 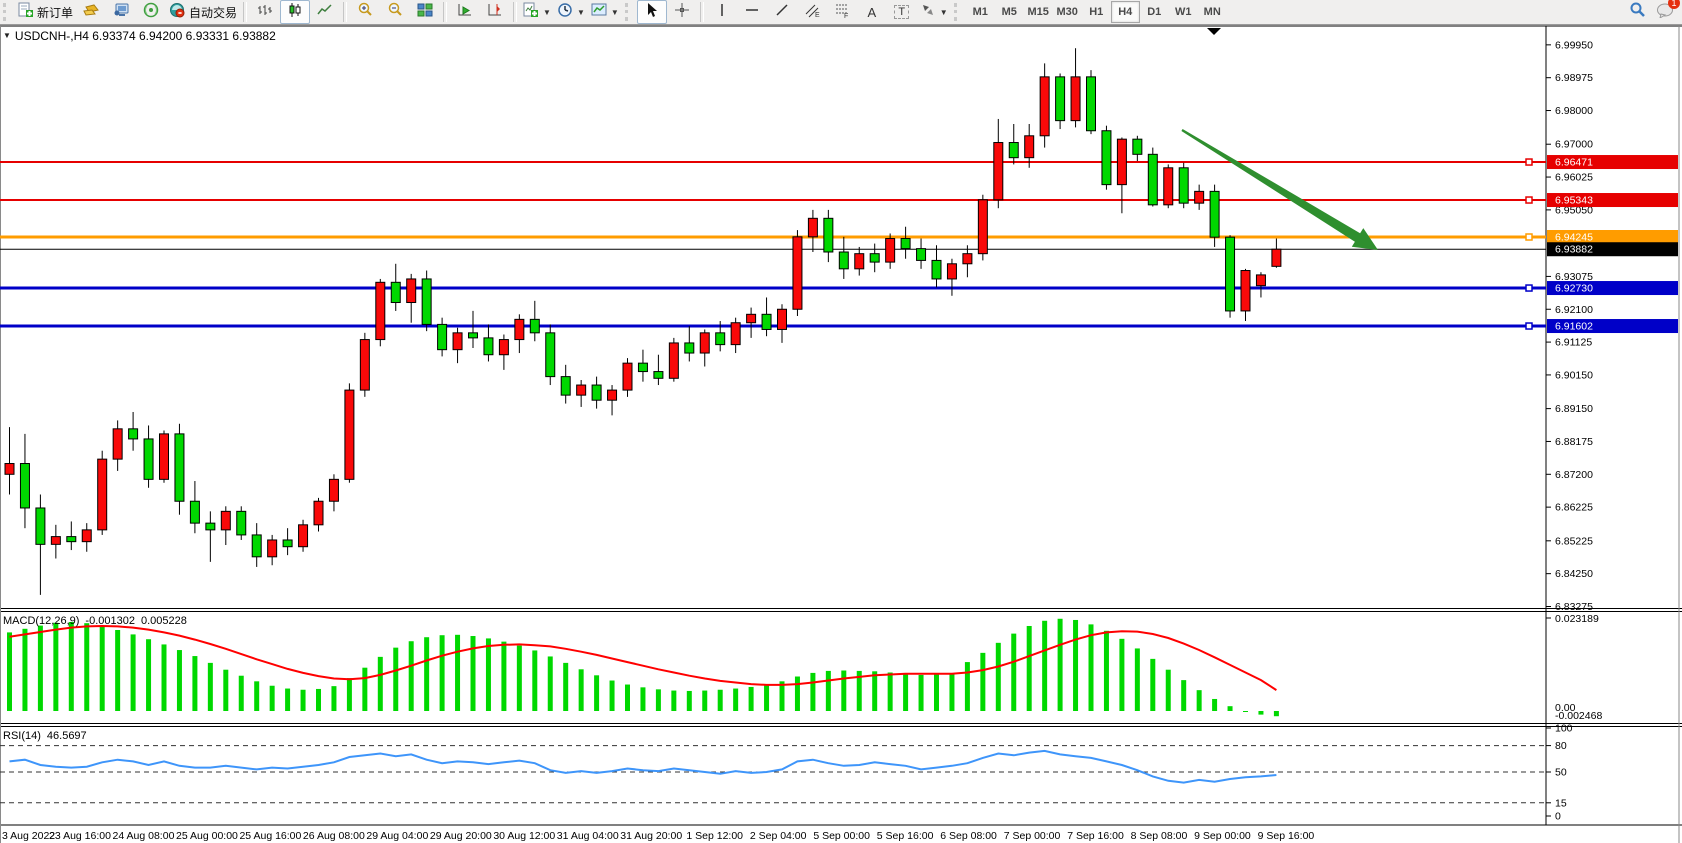 I want to click on svg-text: 6.84250, so click(x=1574, y=574).